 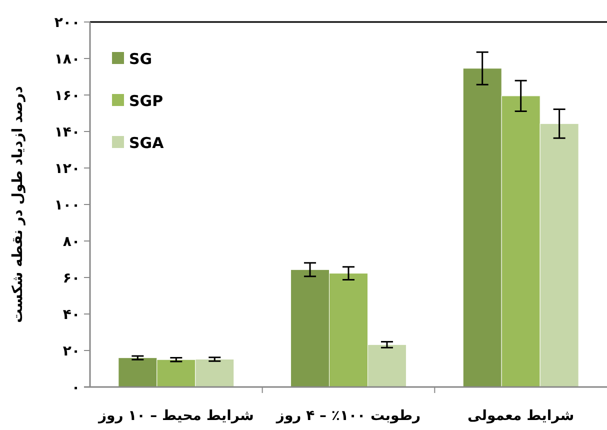 What do you see at coordinates (521, 416) in the screenshot?
I see `x-tick-label: شرایط معمولی` at bounding box center [521, 416].